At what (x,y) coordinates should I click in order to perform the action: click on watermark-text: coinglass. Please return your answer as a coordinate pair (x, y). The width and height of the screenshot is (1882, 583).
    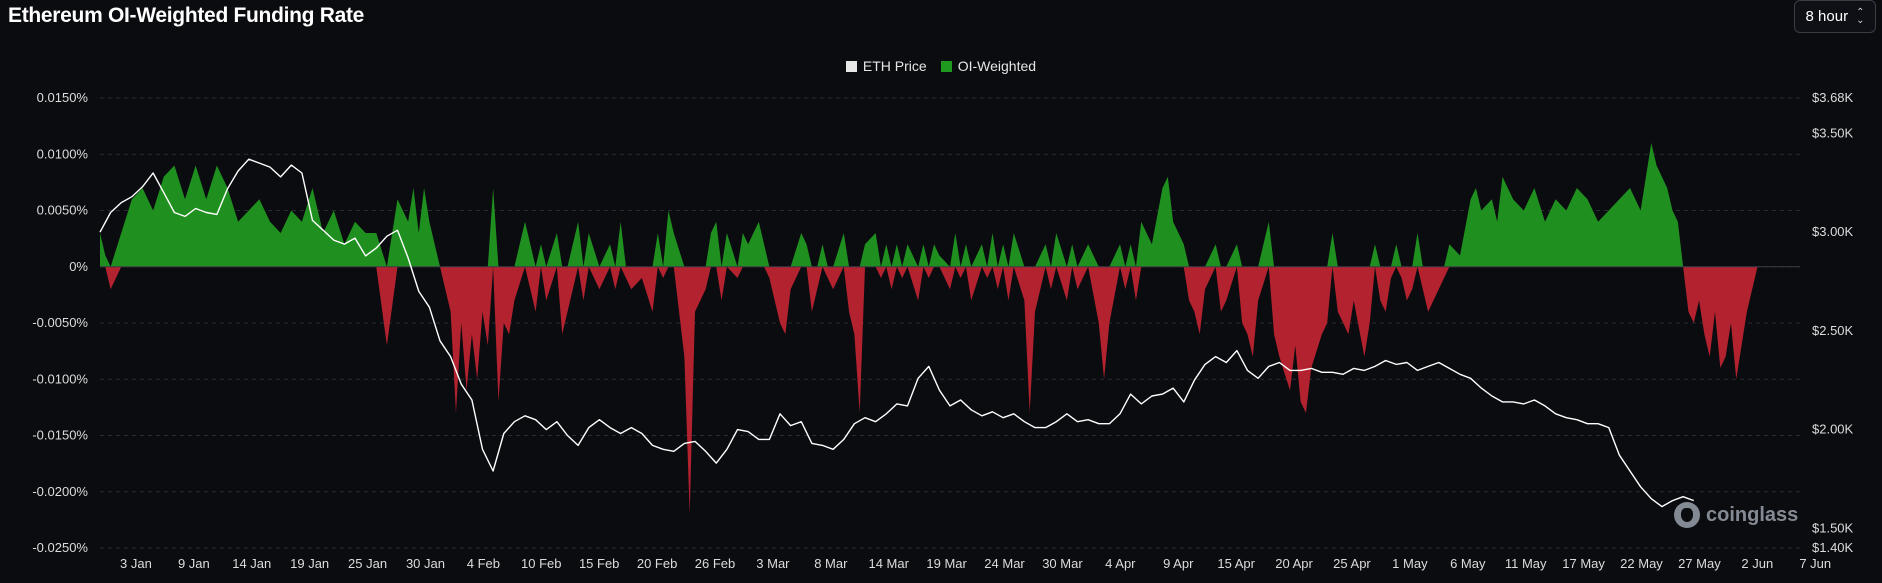
    Looking at the image, I should click on (1752, 514).